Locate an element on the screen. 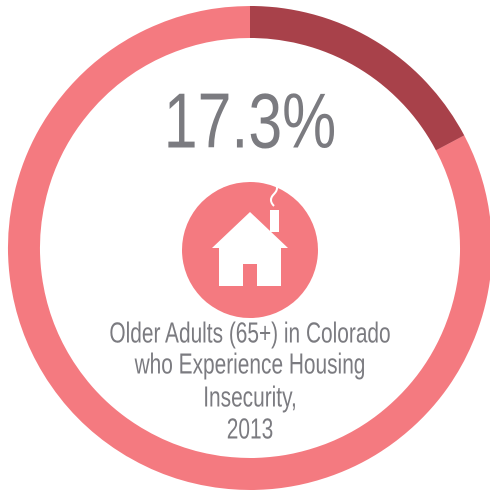  caption-line: who Experience Housing is located at coordinates (250, 364).